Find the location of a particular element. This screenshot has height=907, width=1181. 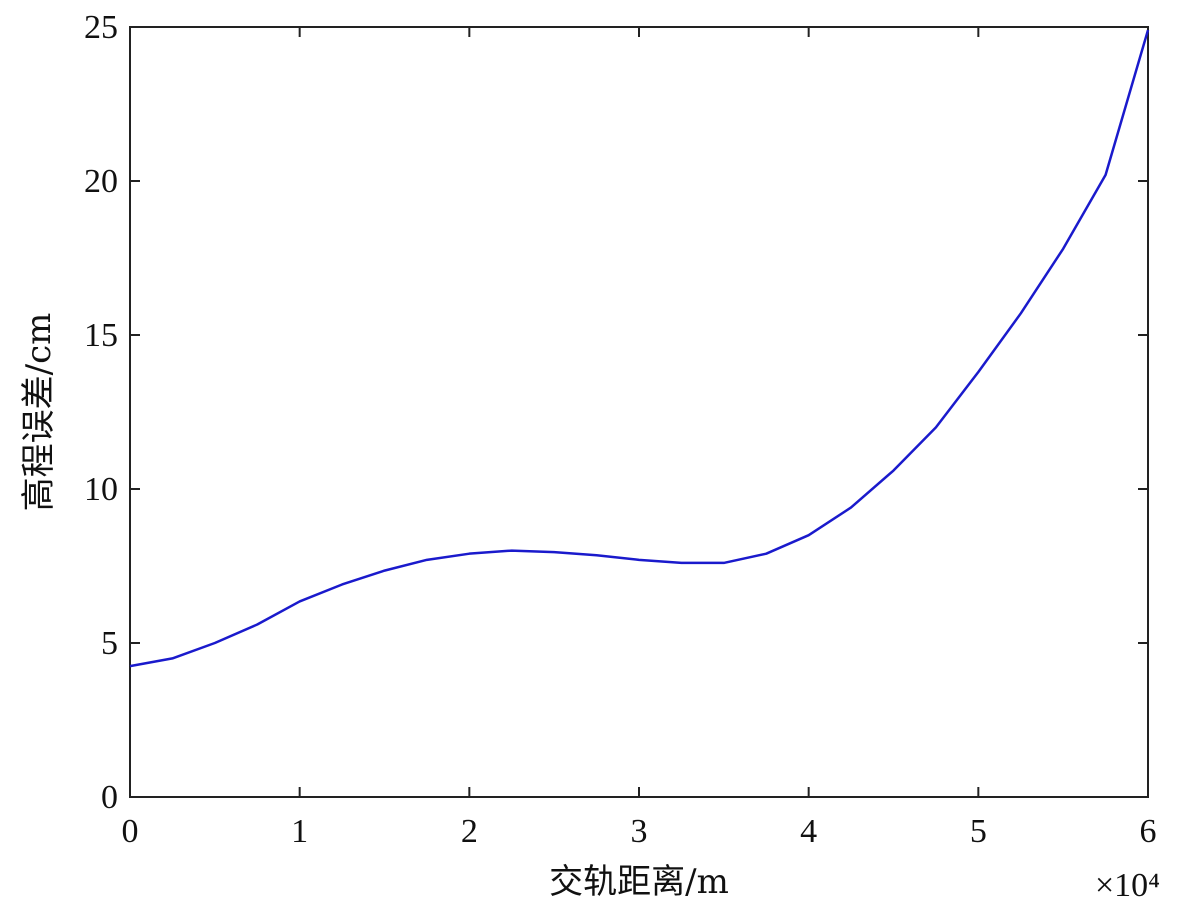

x-tick-label: 1 is located at coordinates (299, 831).